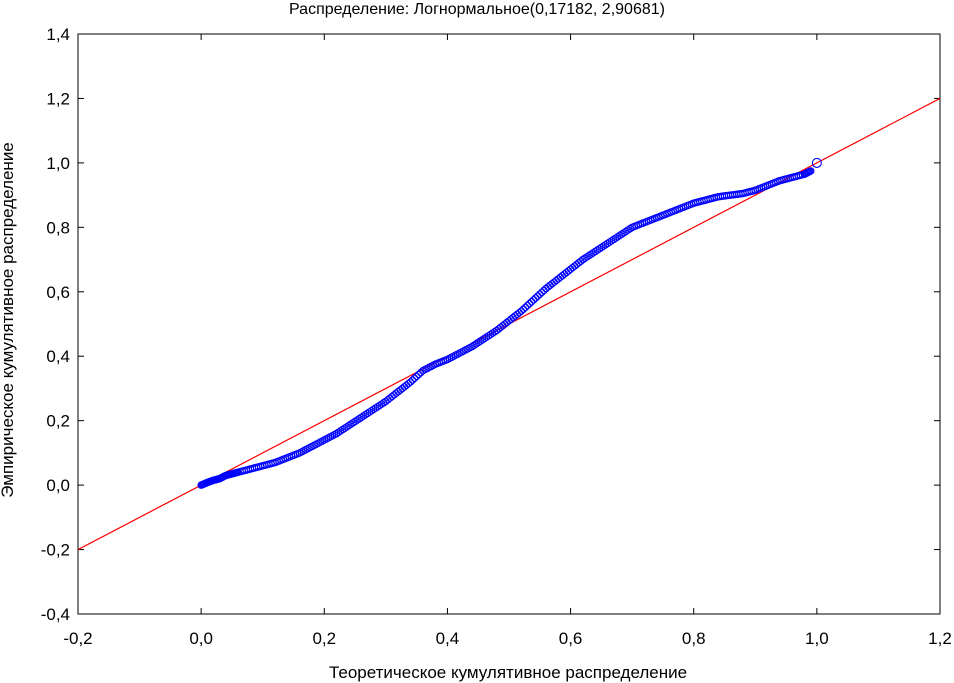 The height and width of the screenshot is (683, 954). What do you see at coordinates (817, 638) in the screenshot?
I see `x-tick-label: 1,0` at bounding box center [817, 638].